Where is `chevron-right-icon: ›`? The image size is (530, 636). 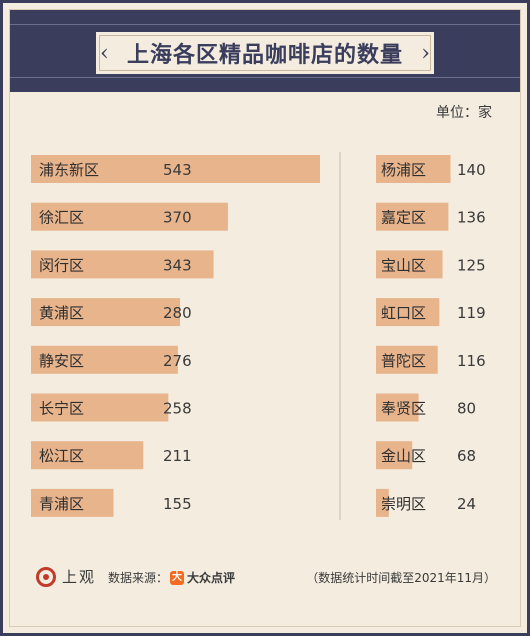 chevron-right-icon: › is located at coordinates (425, 53).